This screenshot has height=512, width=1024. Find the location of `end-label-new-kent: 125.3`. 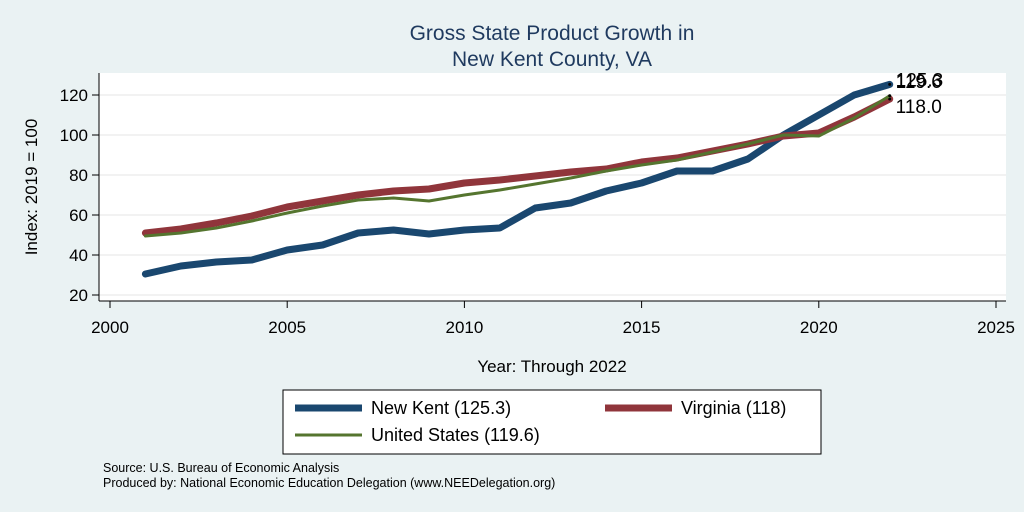

end-label-new-kent: 125.3 is located at coordinates (920, 80).